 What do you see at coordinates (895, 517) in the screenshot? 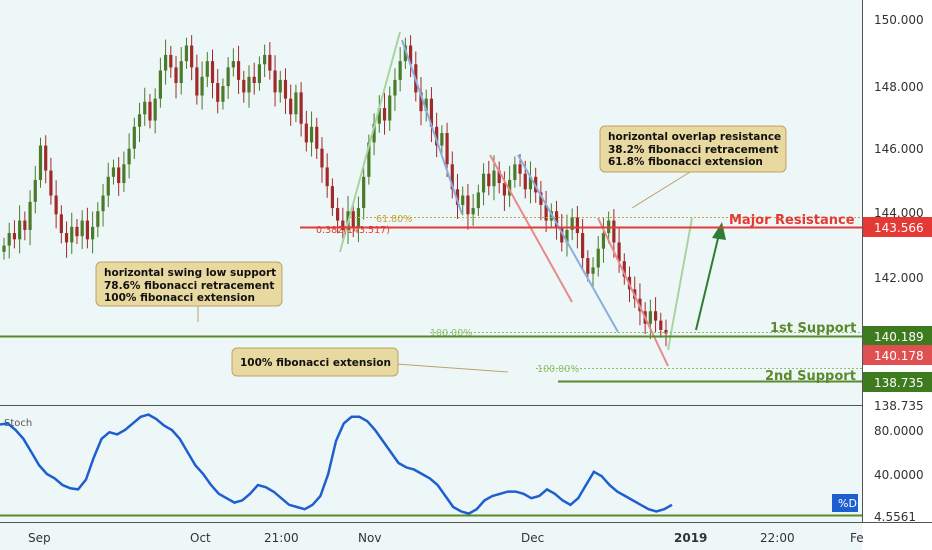
I see `osc-bottom-tag: 4.5561` at bounding box center [895, 517].